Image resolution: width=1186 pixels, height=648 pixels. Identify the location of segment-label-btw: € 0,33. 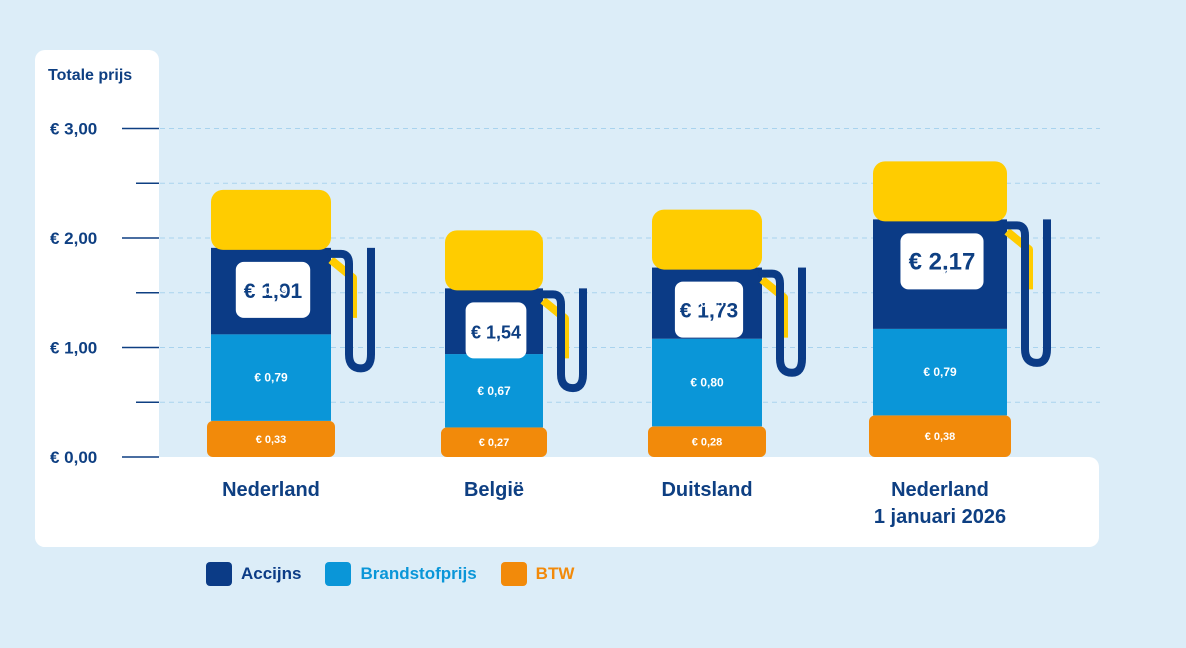
(271, 440).